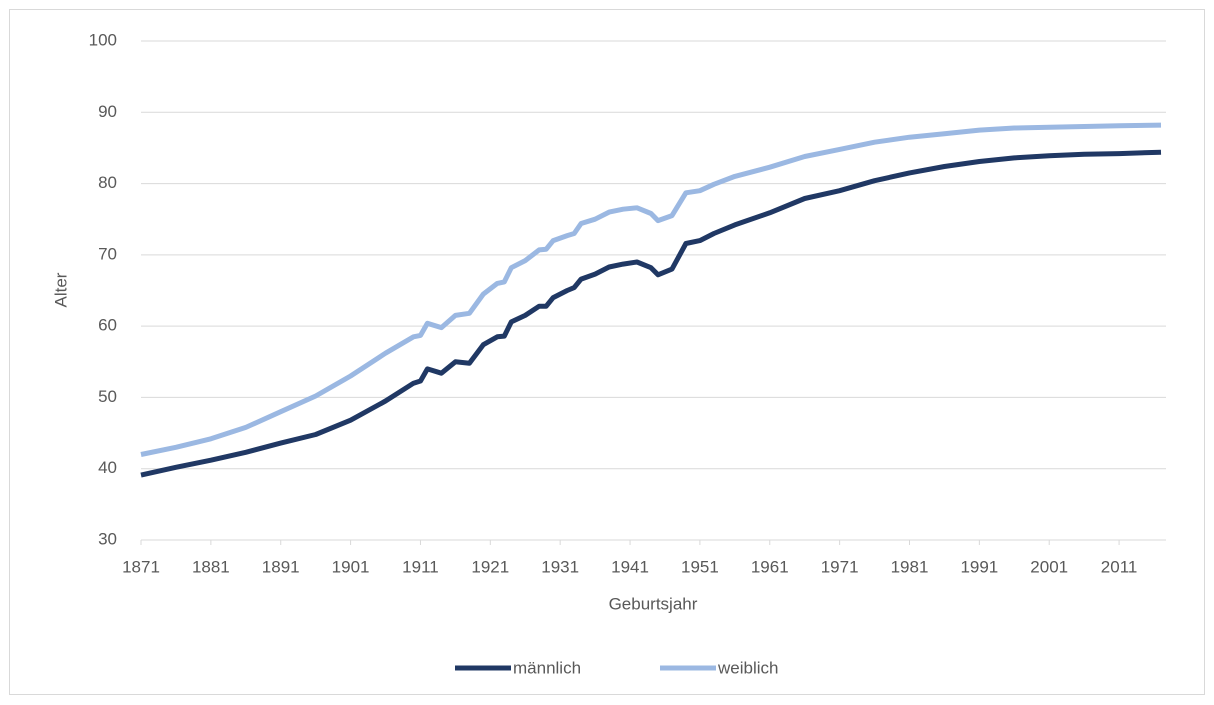 This screenshot has width=1214, height=705. I want to click on y-tick-label: 100, so click(103, 39).